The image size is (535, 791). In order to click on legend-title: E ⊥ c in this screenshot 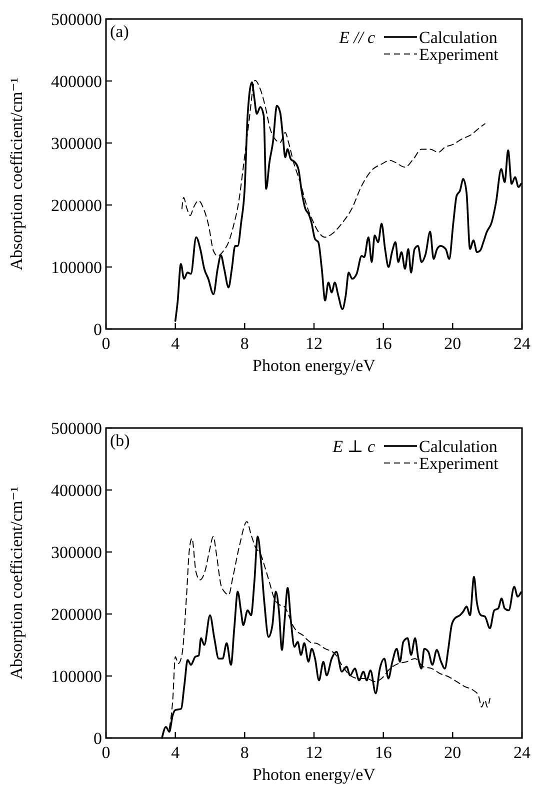, I will do `click(354, 446)`.